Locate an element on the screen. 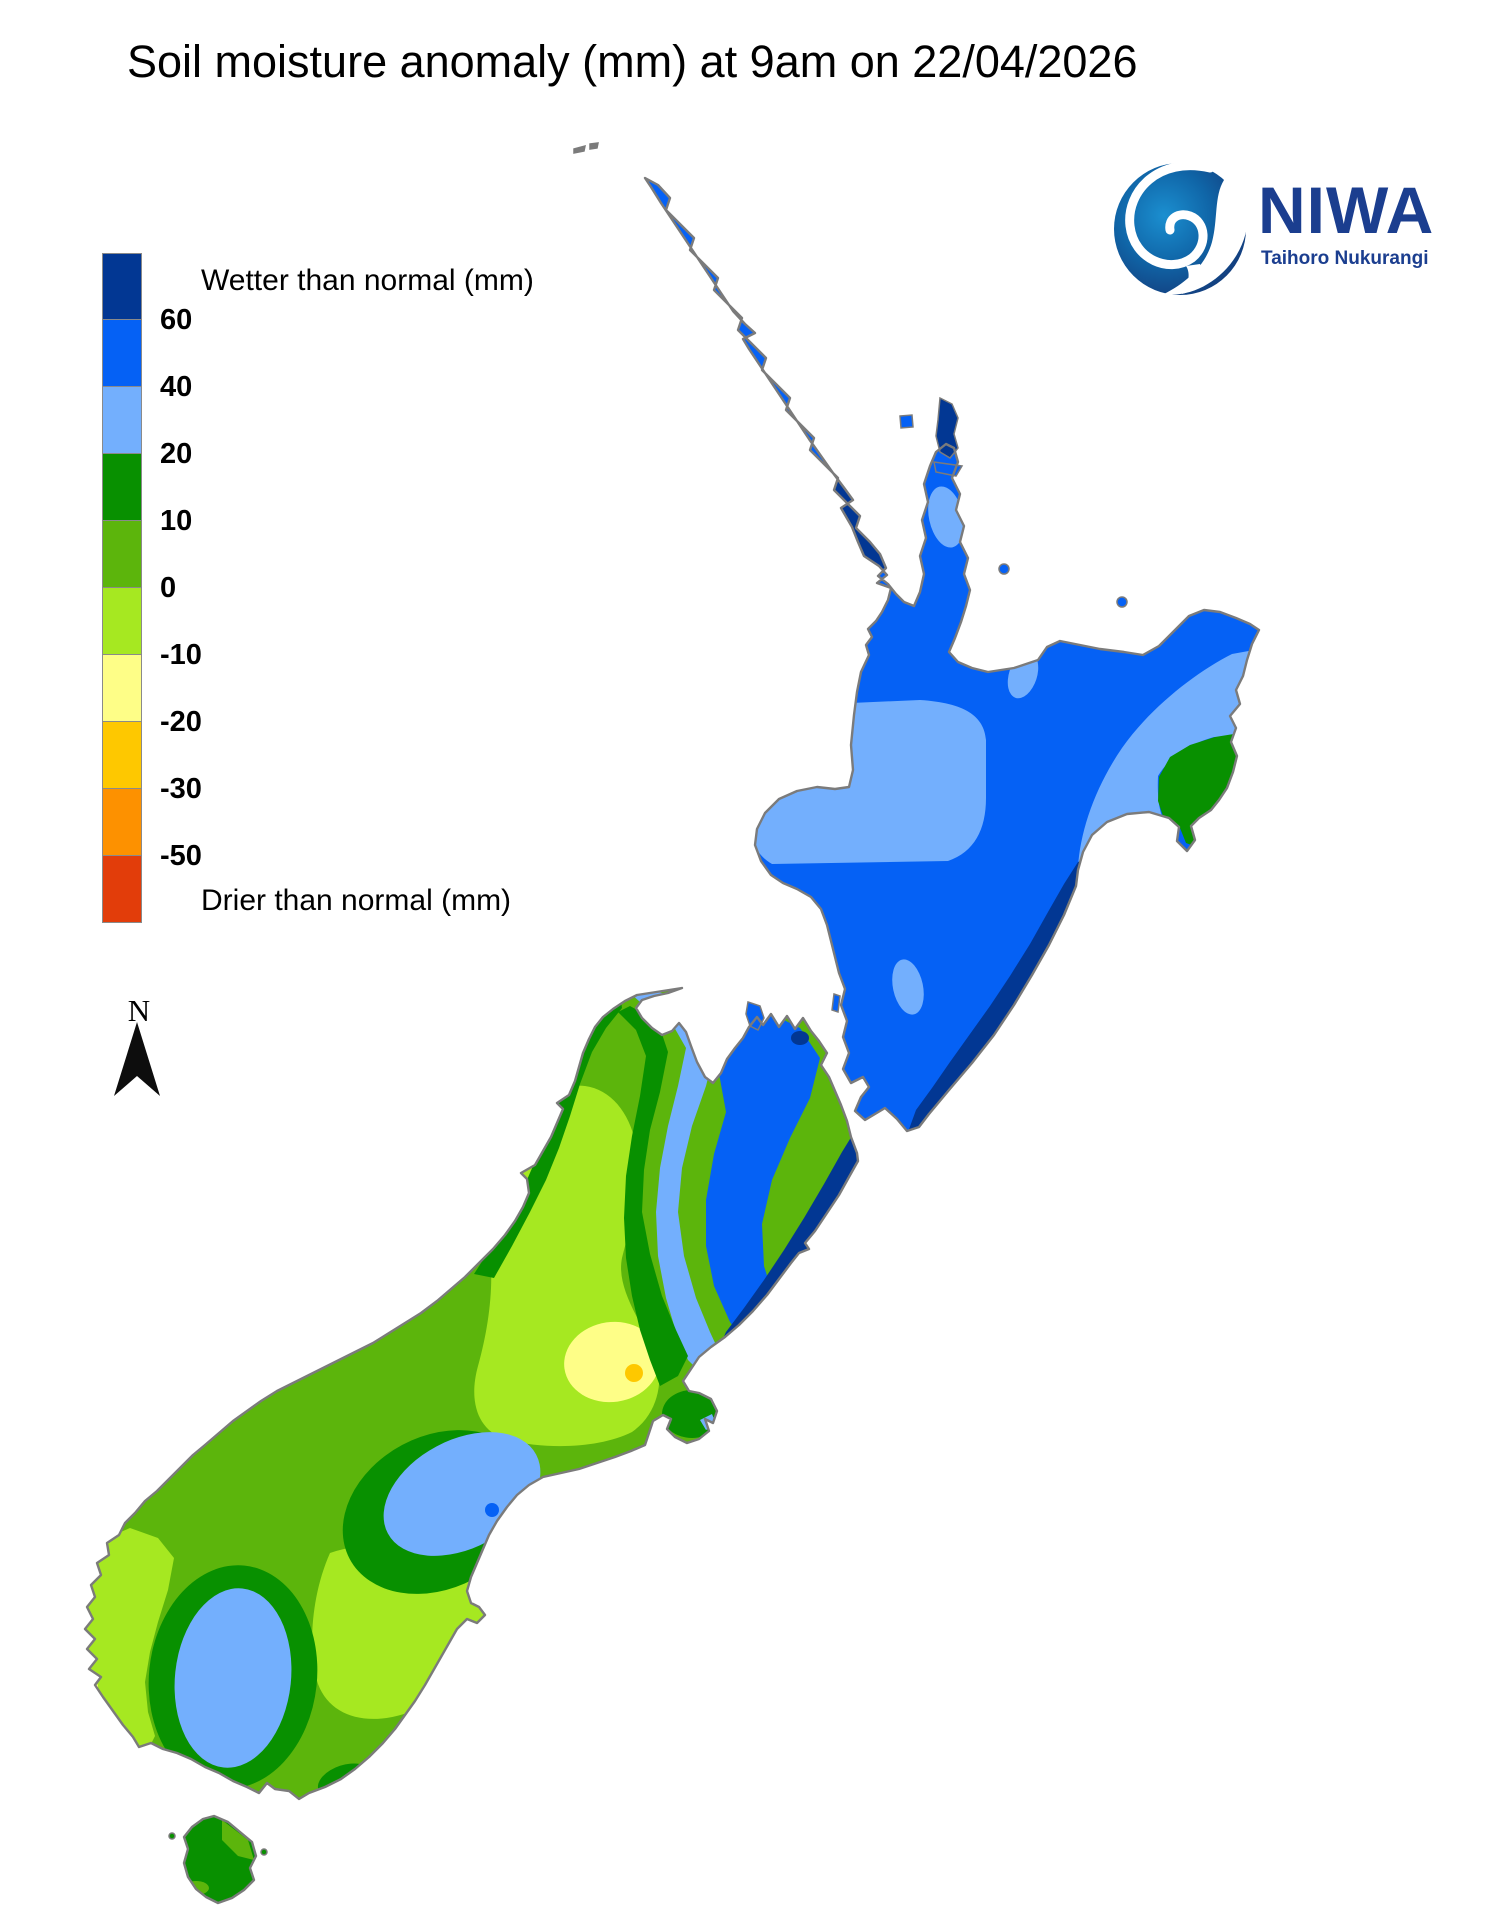 This screenshot has width=1500, height=1920. si-lightgreen-fiordland-region is located at coordinates (129, 1644).